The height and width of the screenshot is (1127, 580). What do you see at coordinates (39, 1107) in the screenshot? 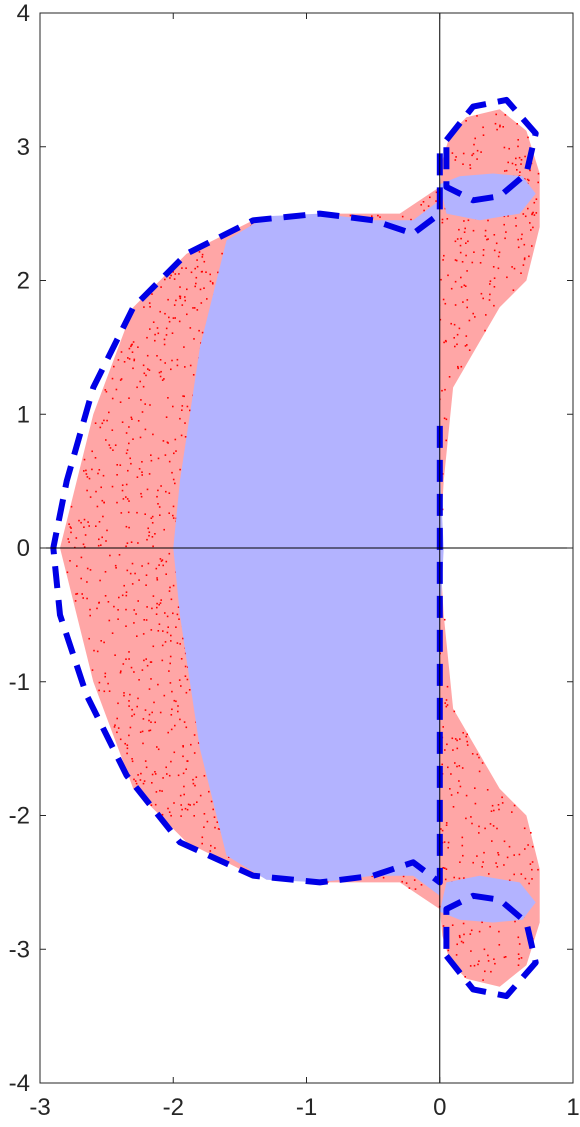
I see `x-tick-label: -3` at bounding box center [39, 1107].